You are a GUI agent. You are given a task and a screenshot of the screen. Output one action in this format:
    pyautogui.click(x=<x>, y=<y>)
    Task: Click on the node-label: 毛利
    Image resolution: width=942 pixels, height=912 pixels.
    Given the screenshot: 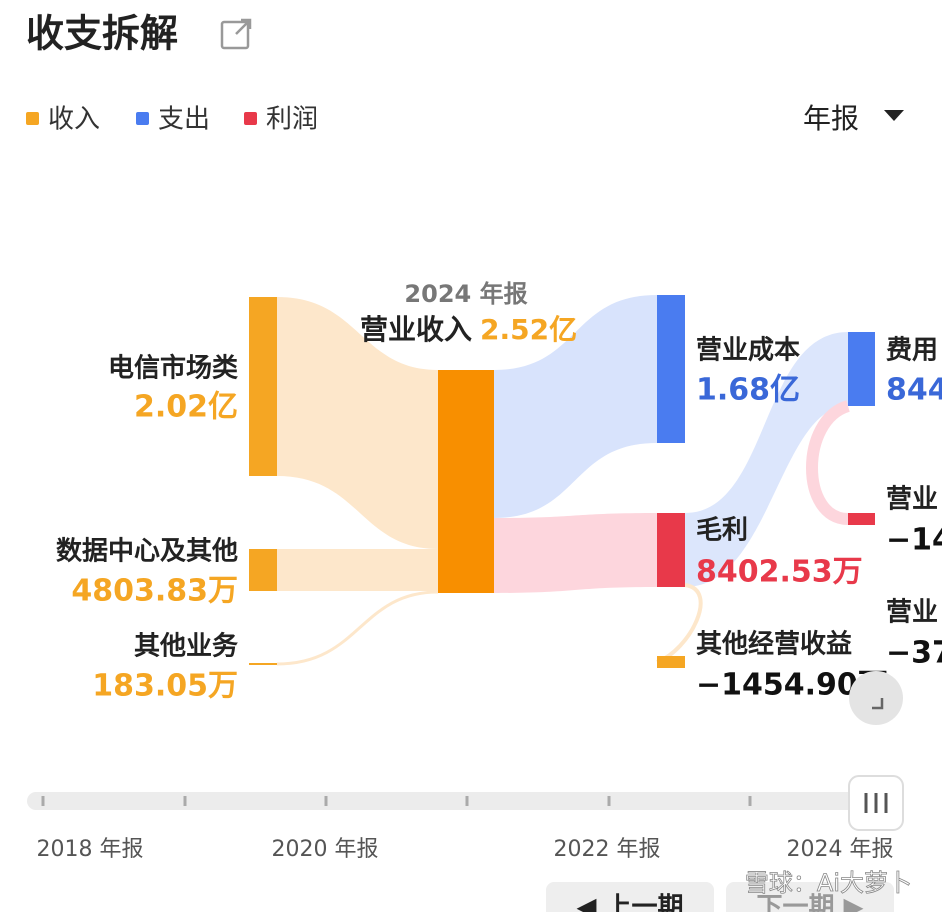 What is the action you would take?
    pyautogui.click(x=722, y=531)
    